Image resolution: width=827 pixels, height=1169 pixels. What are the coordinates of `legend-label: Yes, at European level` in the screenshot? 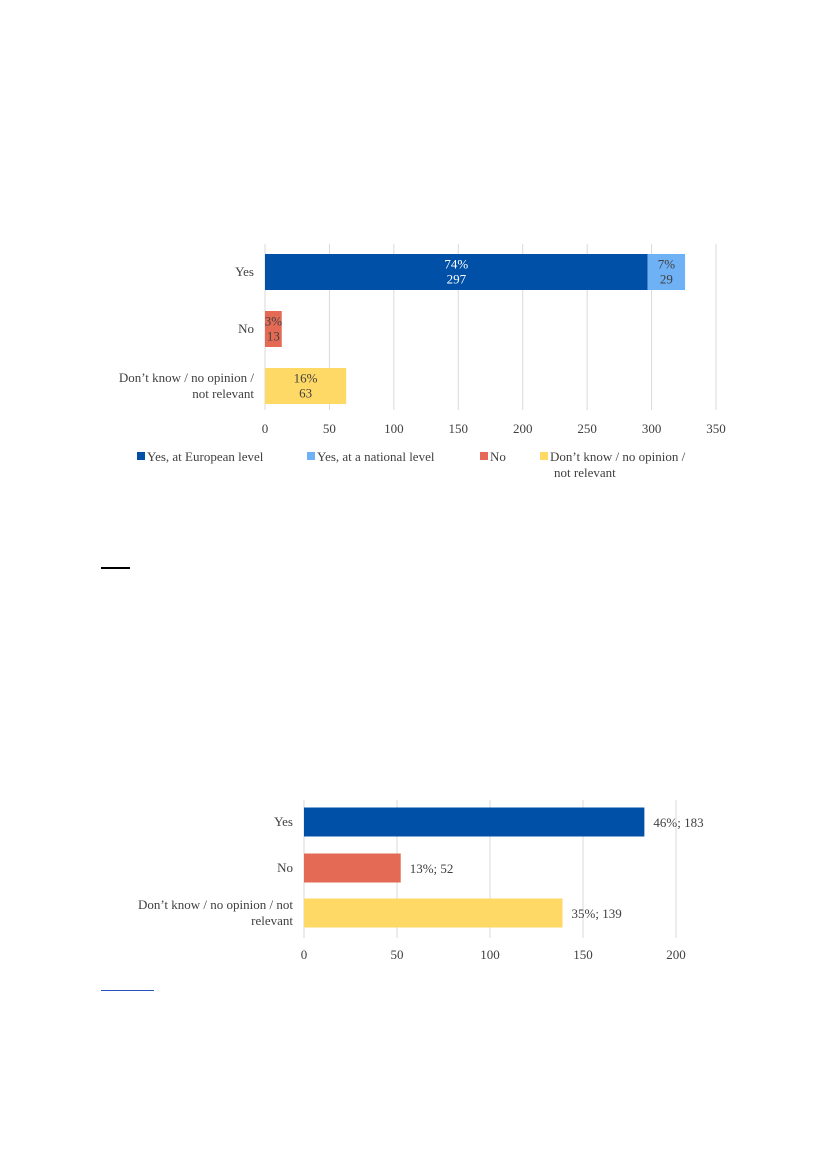 It's located at (205, 456).